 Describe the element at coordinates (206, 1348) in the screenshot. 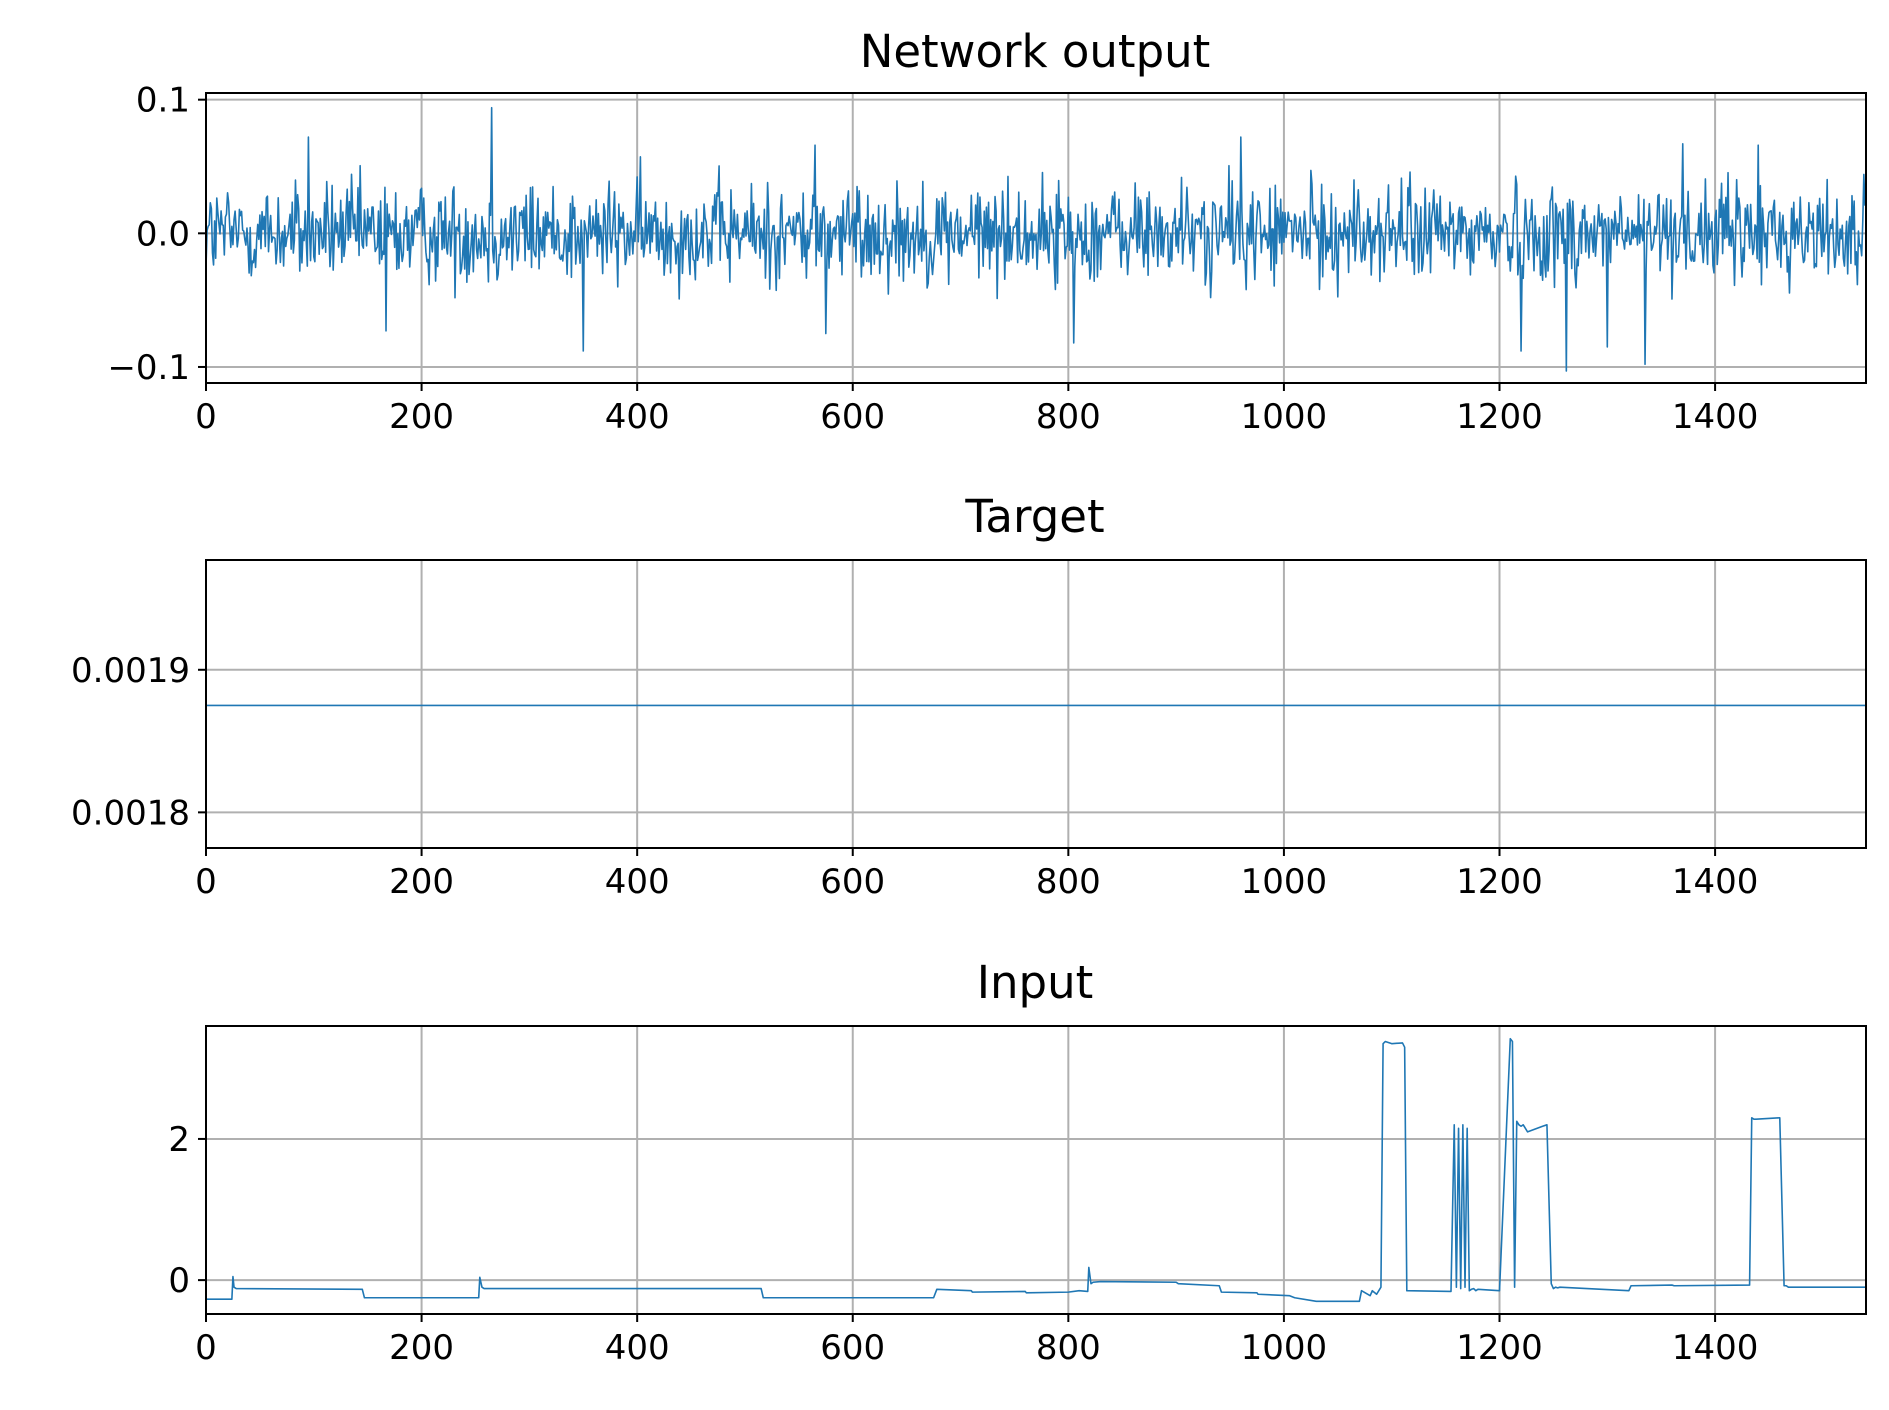

I see `input-xtick-label: 0` at that location.